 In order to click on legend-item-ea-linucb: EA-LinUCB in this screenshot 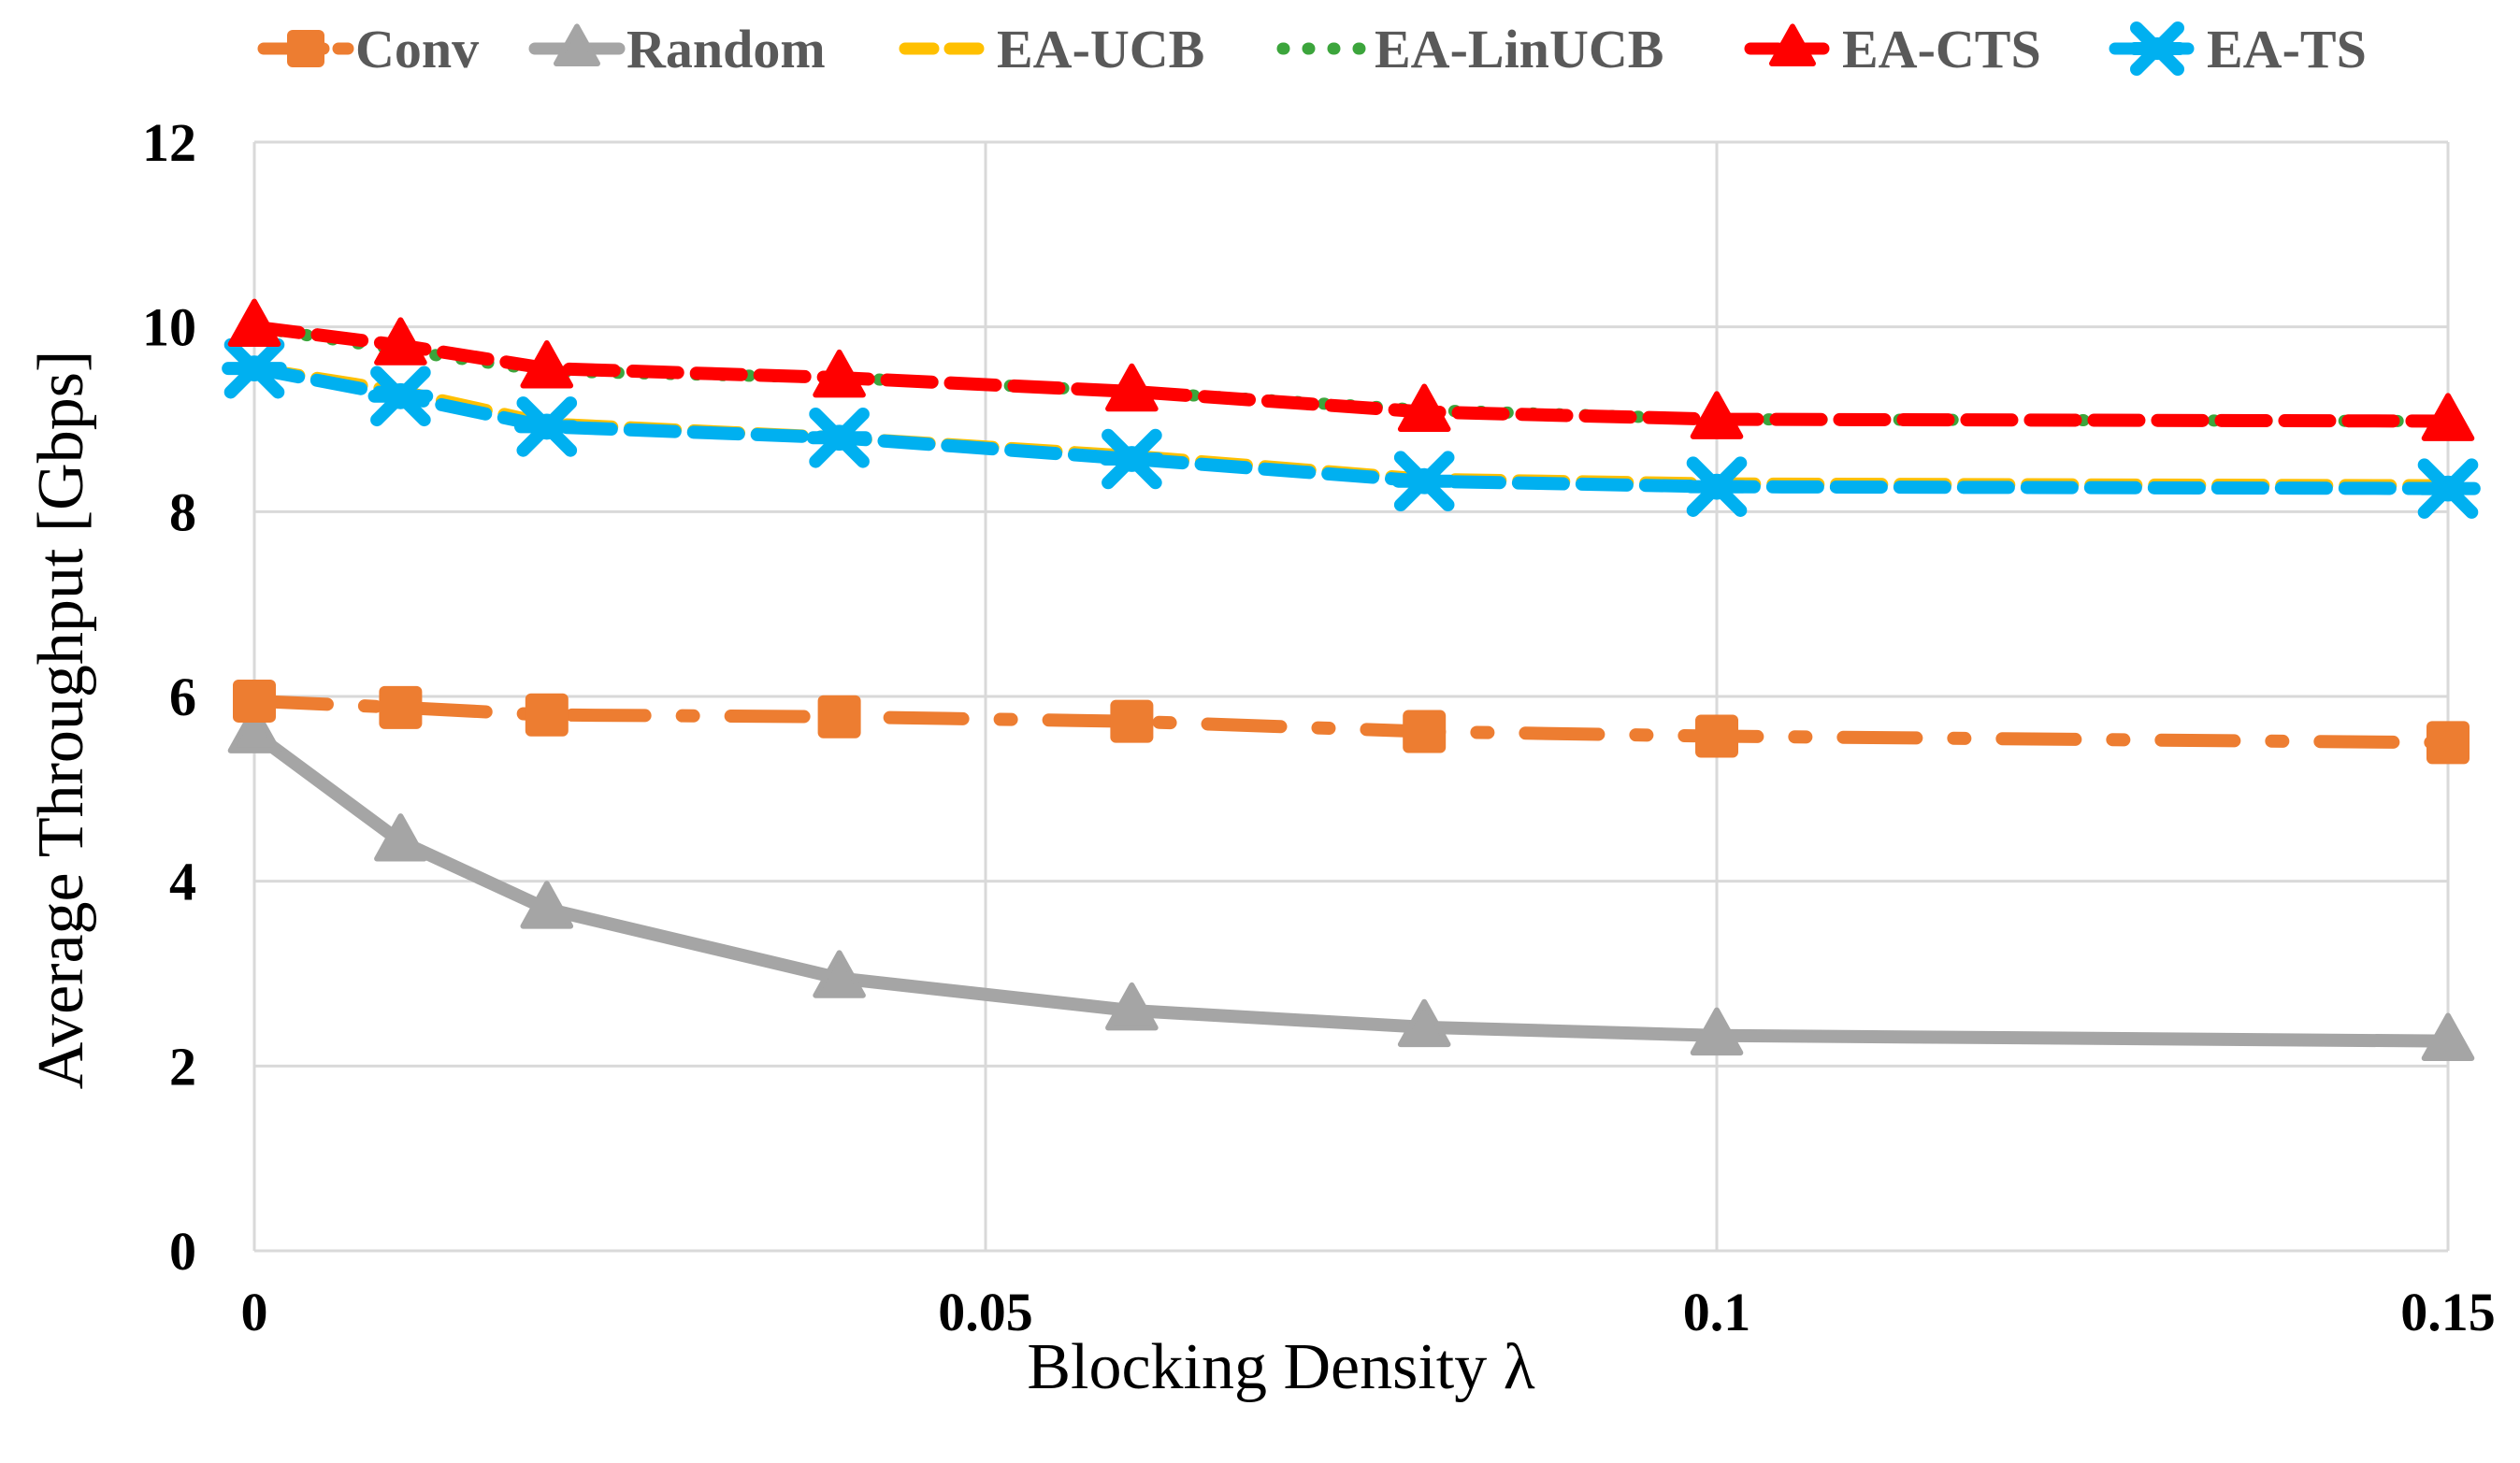, I will do `click(1469, 49)`.